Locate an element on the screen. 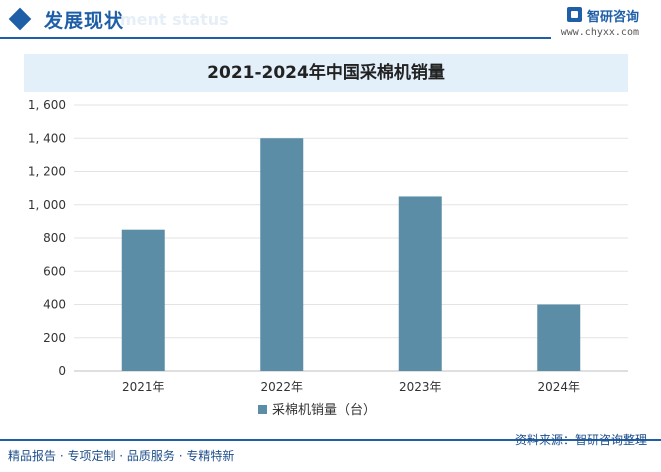  y-tick-label: 1, 400 is located at coordinates (47, 138).